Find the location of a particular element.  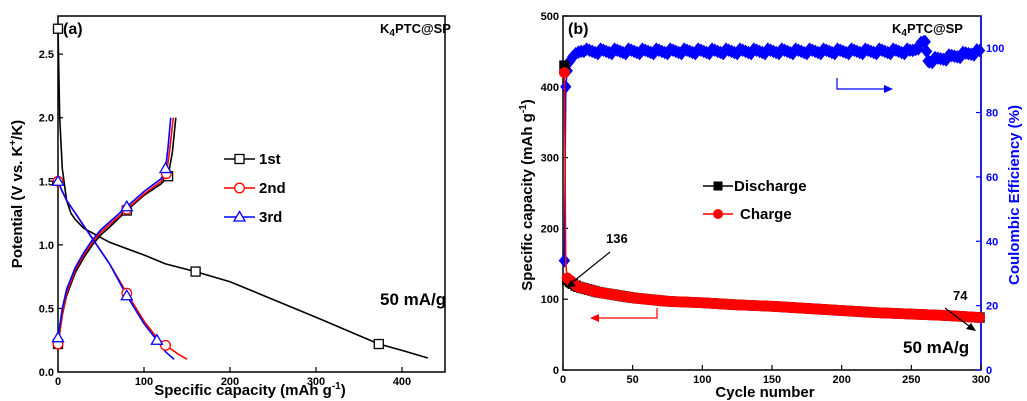

legend-label-1st: 1st is located at coordinates (270, 159).